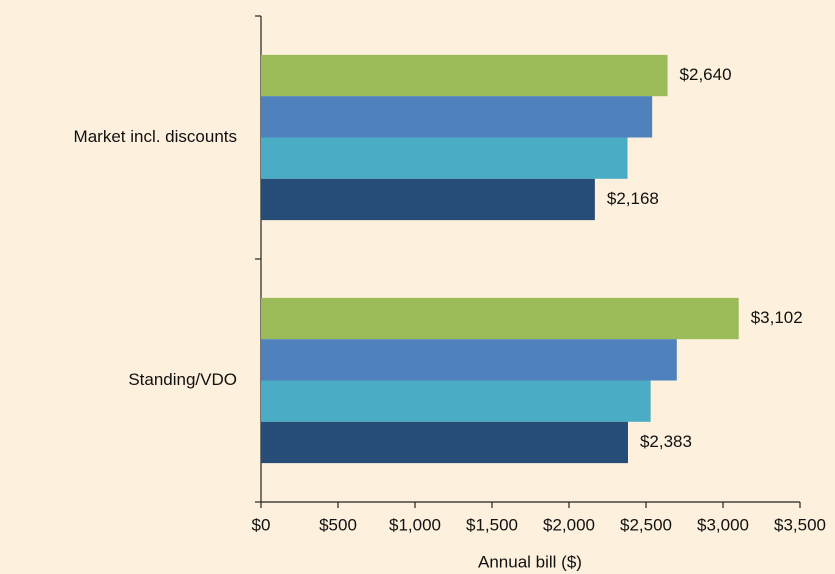 The height and width of the screenshot is (574, 835). Describe the element at coordinates (633, 198) in the screenshot. I see `data-label: $2,168` at that location.